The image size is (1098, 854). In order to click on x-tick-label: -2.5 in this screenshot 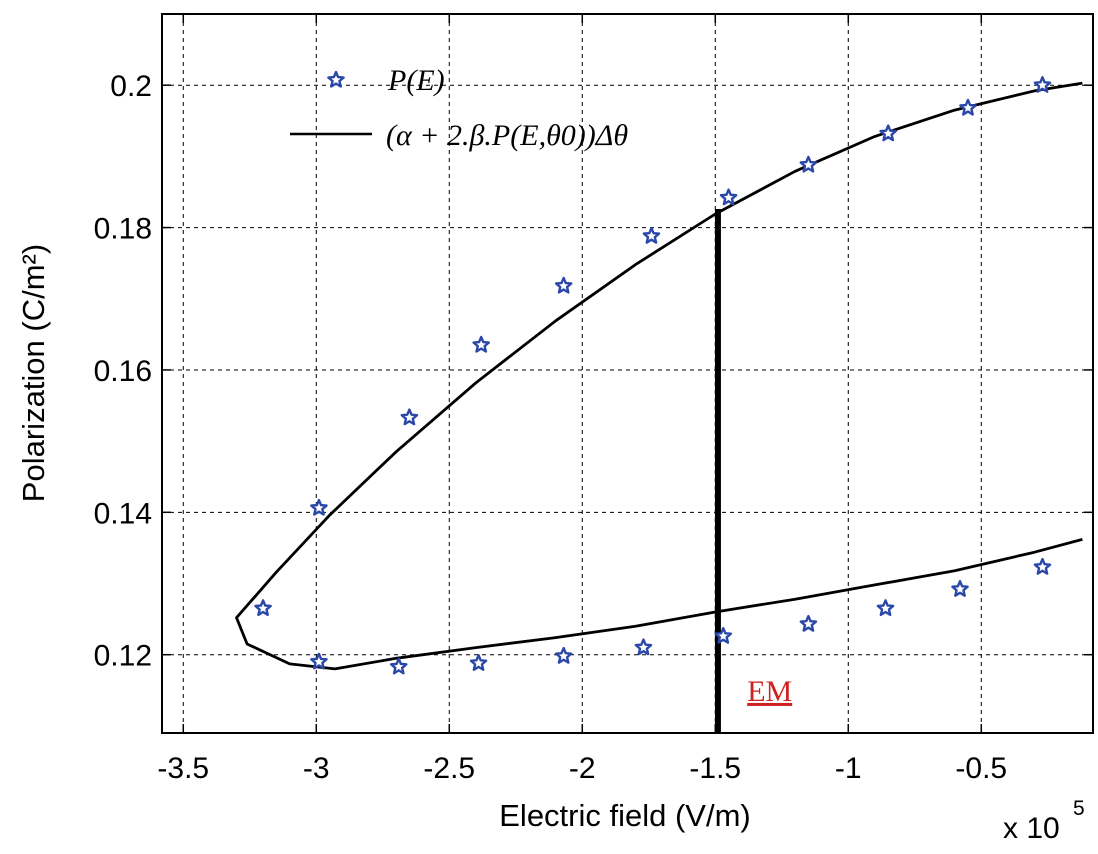, I will do `click(449, 768)`.